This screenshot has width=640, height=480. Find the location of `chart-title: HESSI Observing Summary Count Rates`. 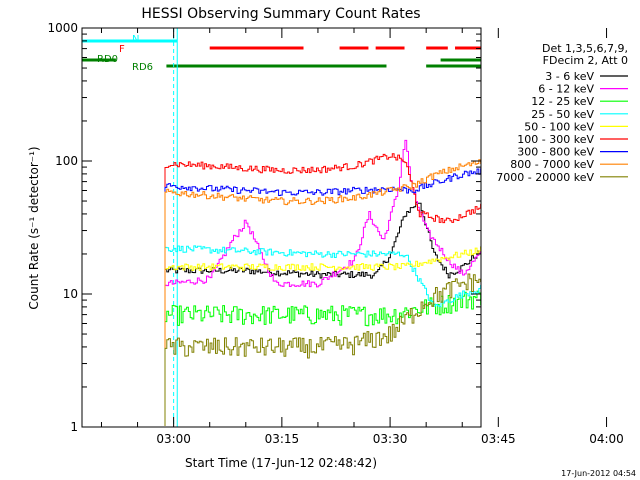

chart-title: HESSI Observing Summary Count Rates is located at coordinates (280, 14).